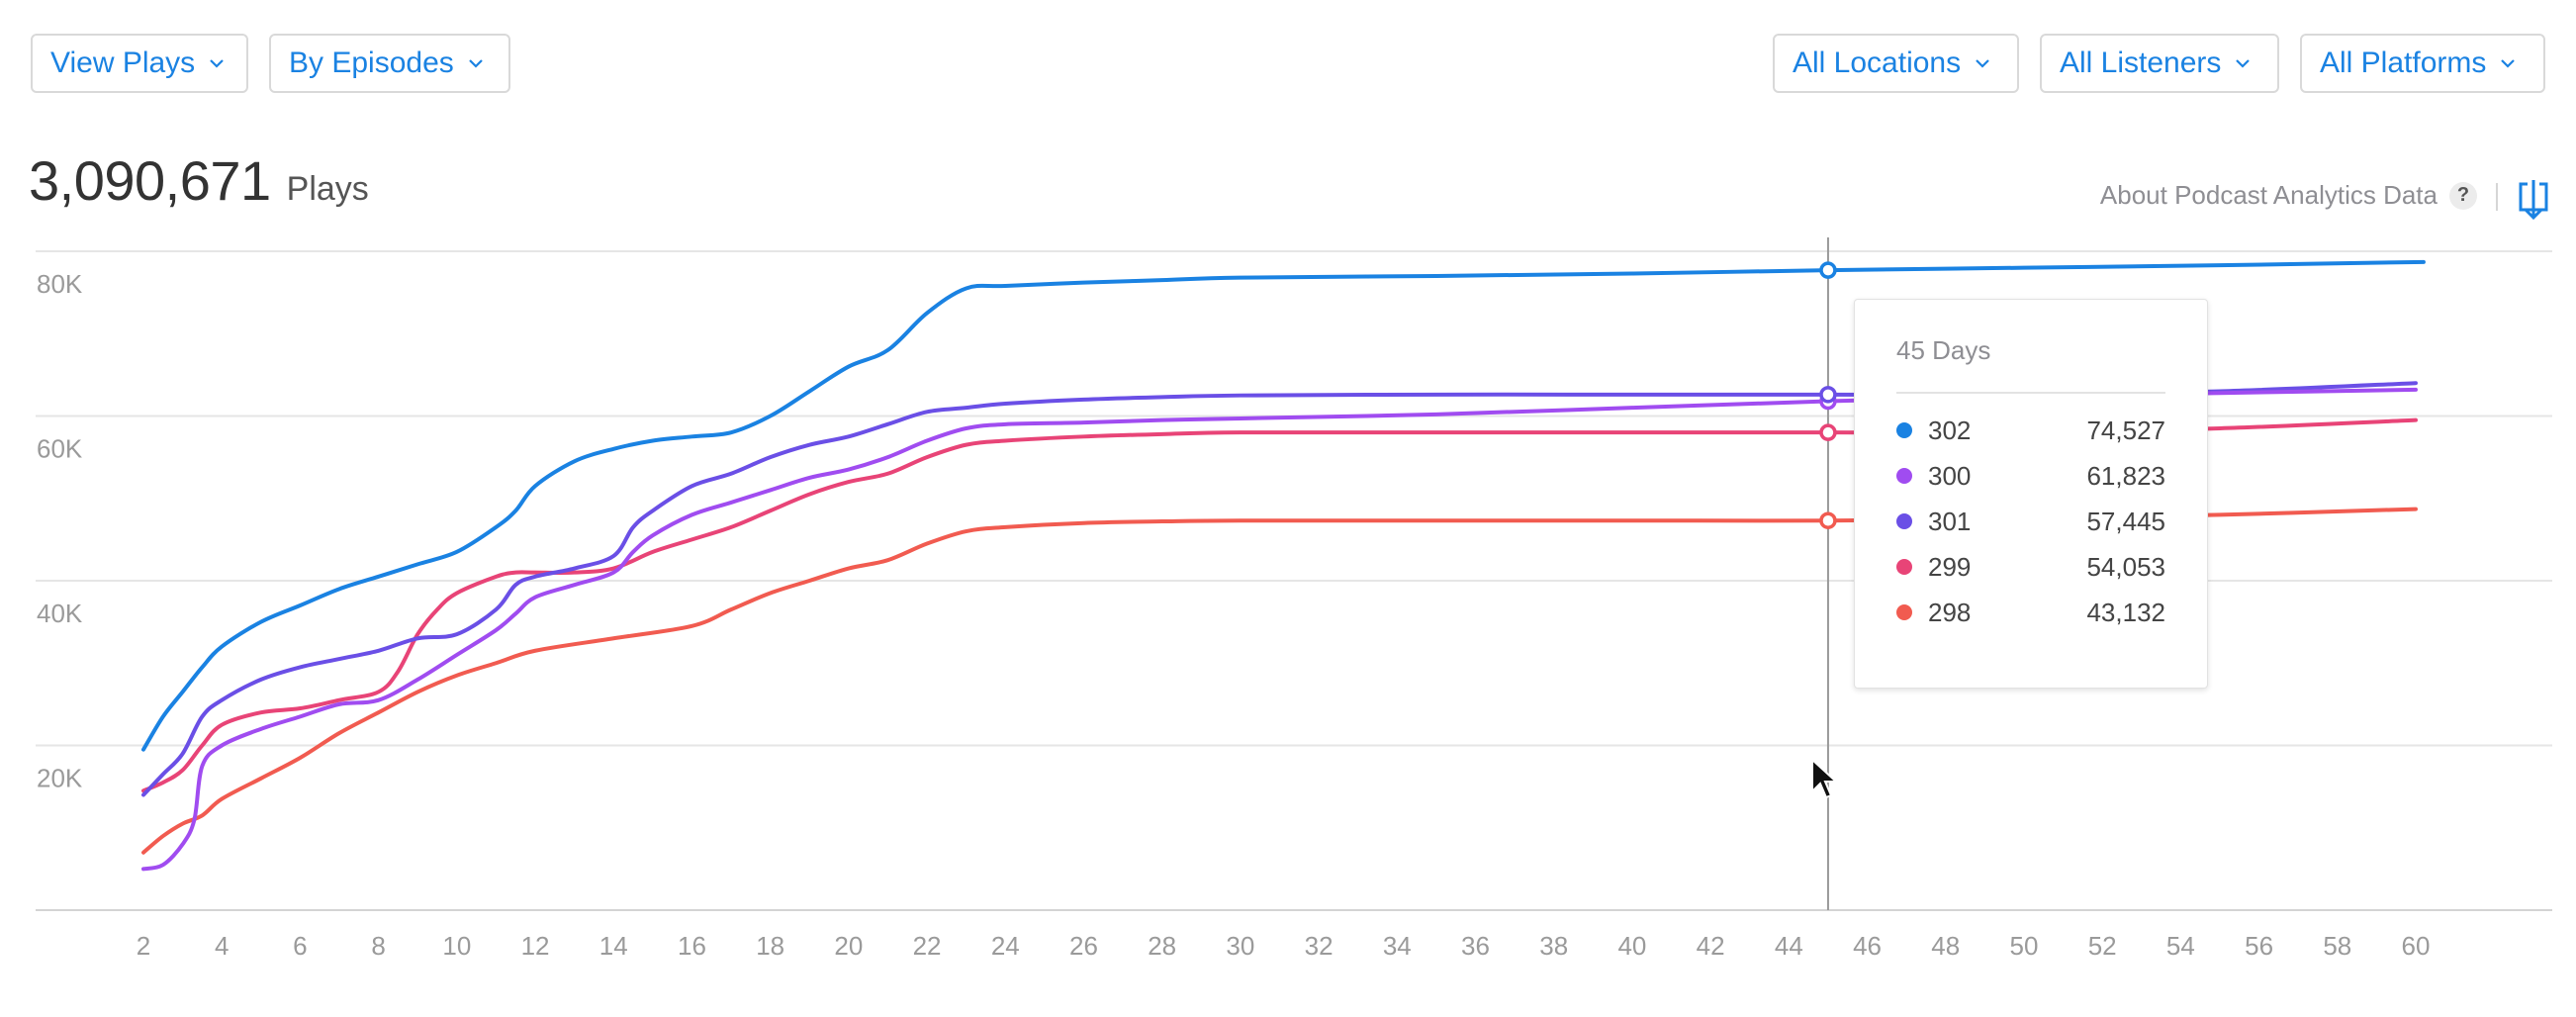 The height and width of the screenshot is (1017, 2576). Describe the element at coordinates (456, 946) in the screenshot. I see `x-tick-label: 10` at that location.